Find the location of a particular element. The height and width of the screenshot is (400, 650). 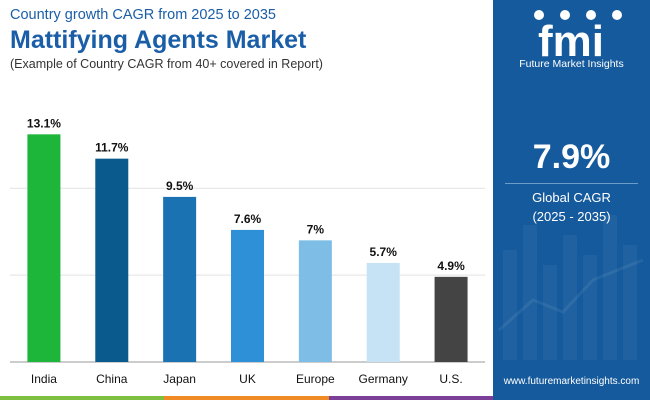

bar-value-label: 5.7% is located at coordinates (384, 252).